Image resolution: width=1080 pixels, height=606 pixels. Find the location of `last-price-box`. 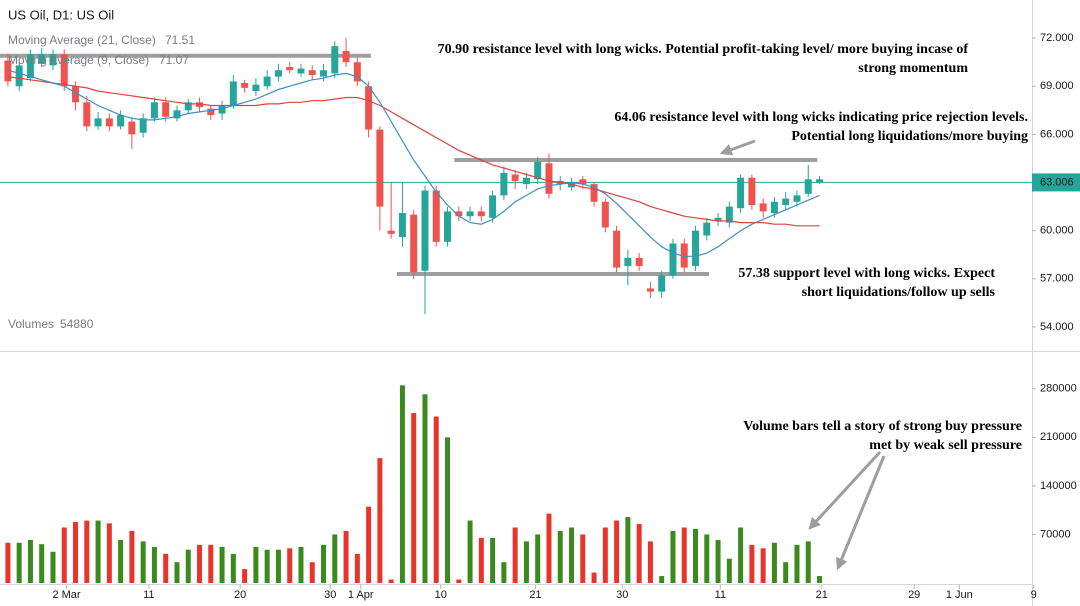

last-price-box is located at coordinates (1056, 182).